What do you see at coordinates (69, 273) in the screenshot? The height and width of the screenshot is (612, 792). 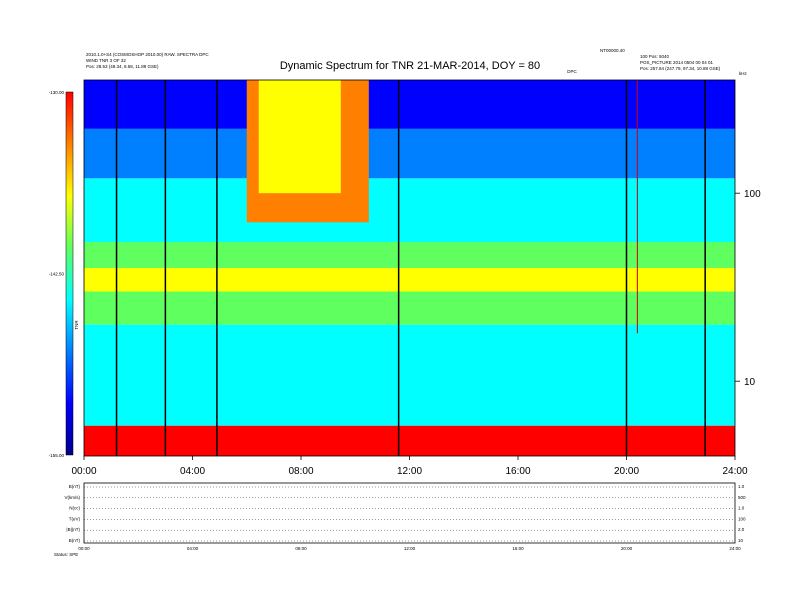 I see `colorbar` at bounding box center [69, 273].